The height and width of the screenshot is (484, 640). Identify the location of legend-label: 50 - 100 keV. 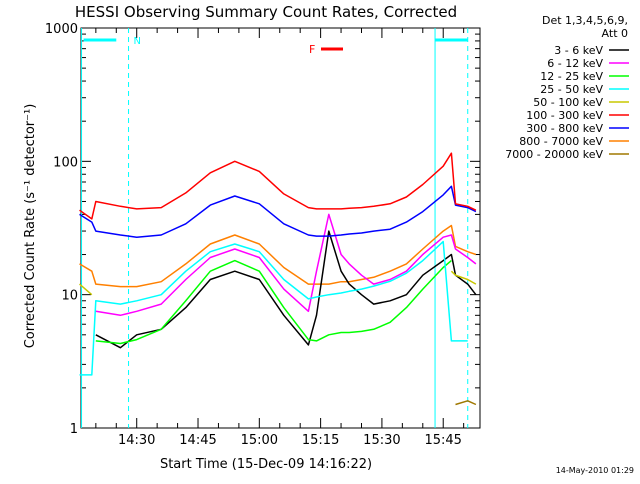
(568, 102).